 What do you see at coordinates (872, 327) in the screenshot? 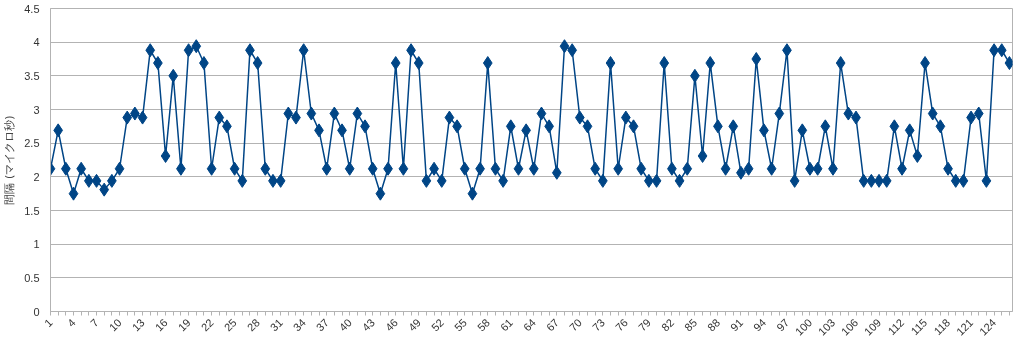
I see `x-tick-label: 109` at bounding box center [872, 327].